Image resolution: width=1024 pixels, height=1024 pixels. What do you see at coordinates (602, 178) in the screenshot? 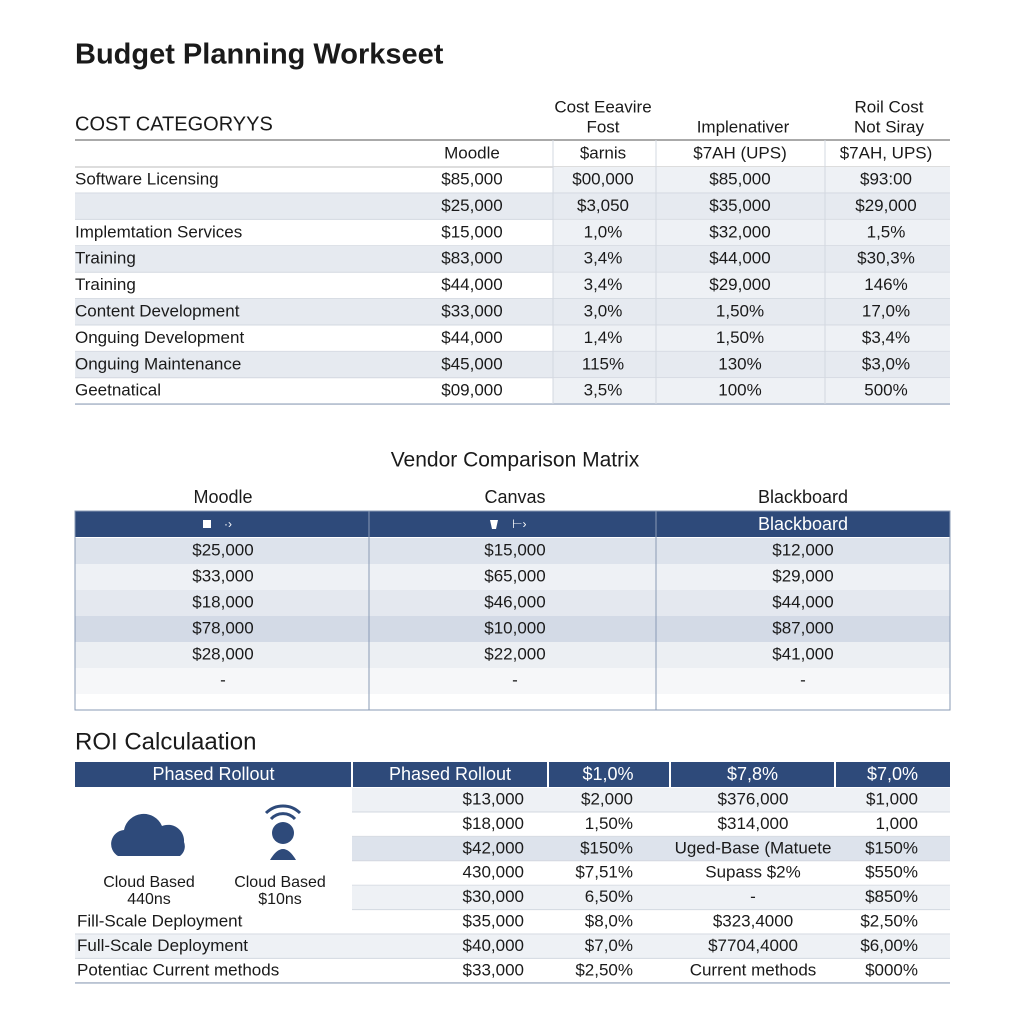
I see `cell: $00,000` at bounding box center [602, 178].